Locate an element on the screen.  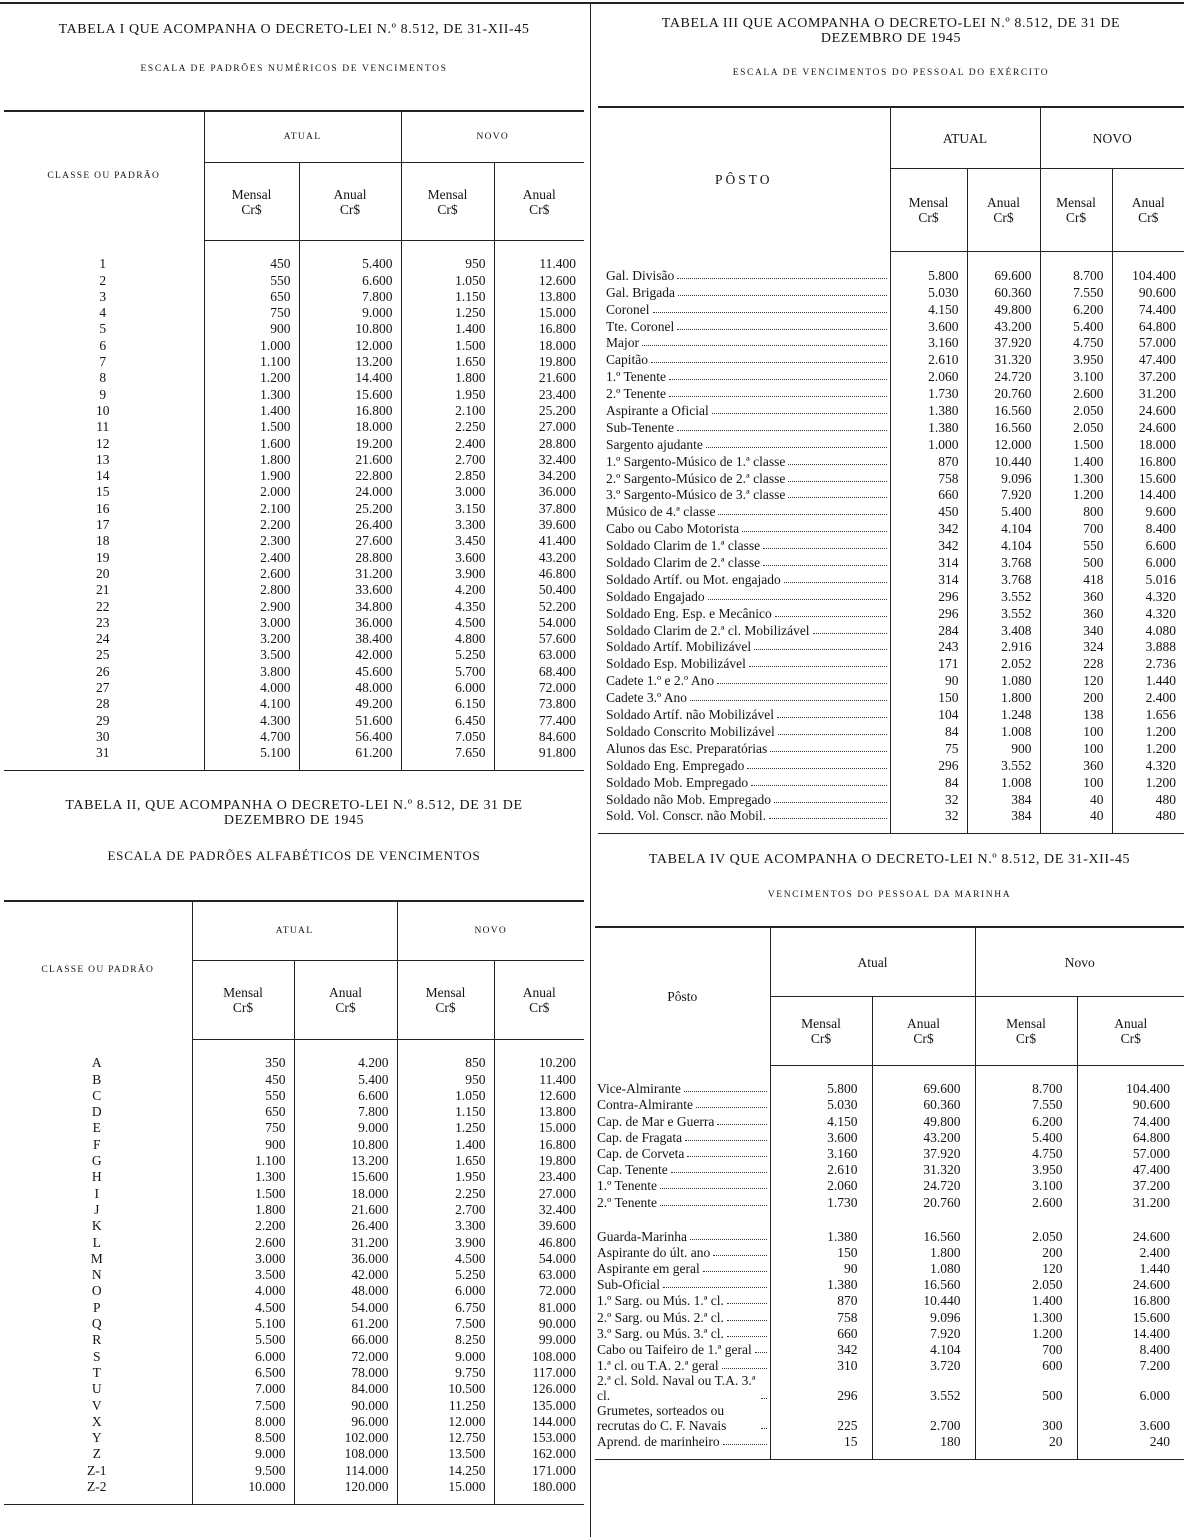
value-cell: 24.720 is located at coordinates (1003, 376).